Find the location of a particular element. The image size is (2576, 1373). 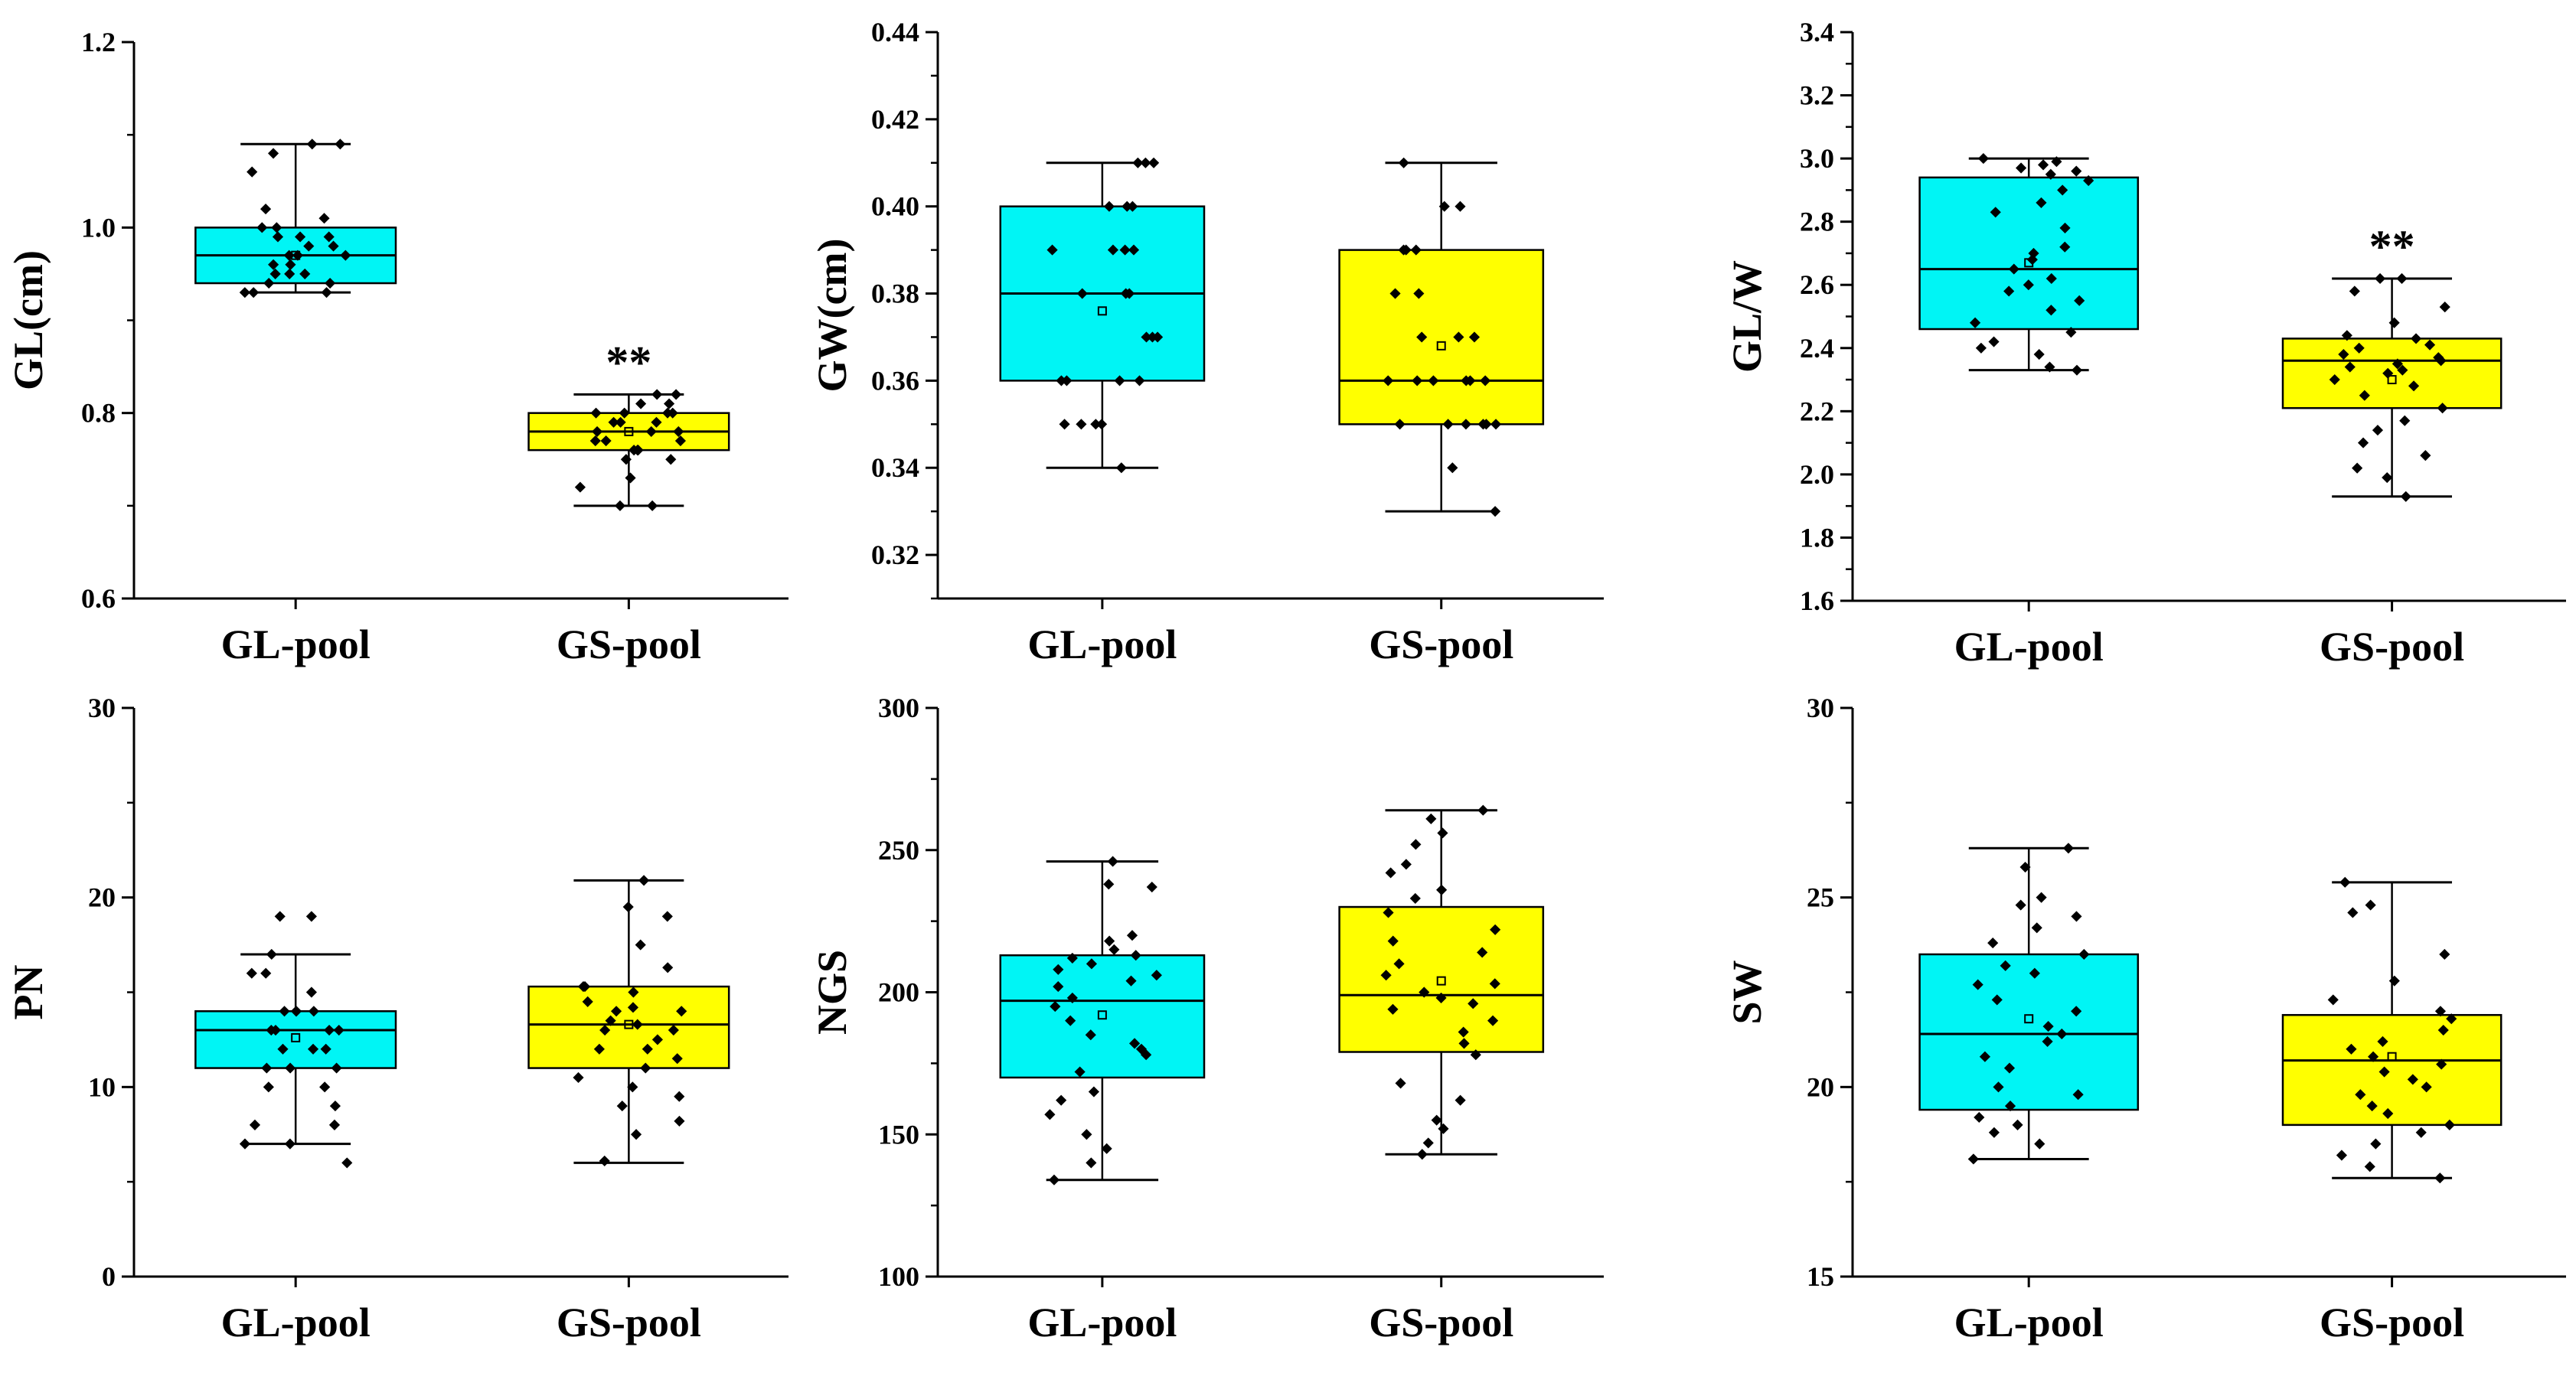

y-tick-label: 250 is located at coordinates (898, 851).